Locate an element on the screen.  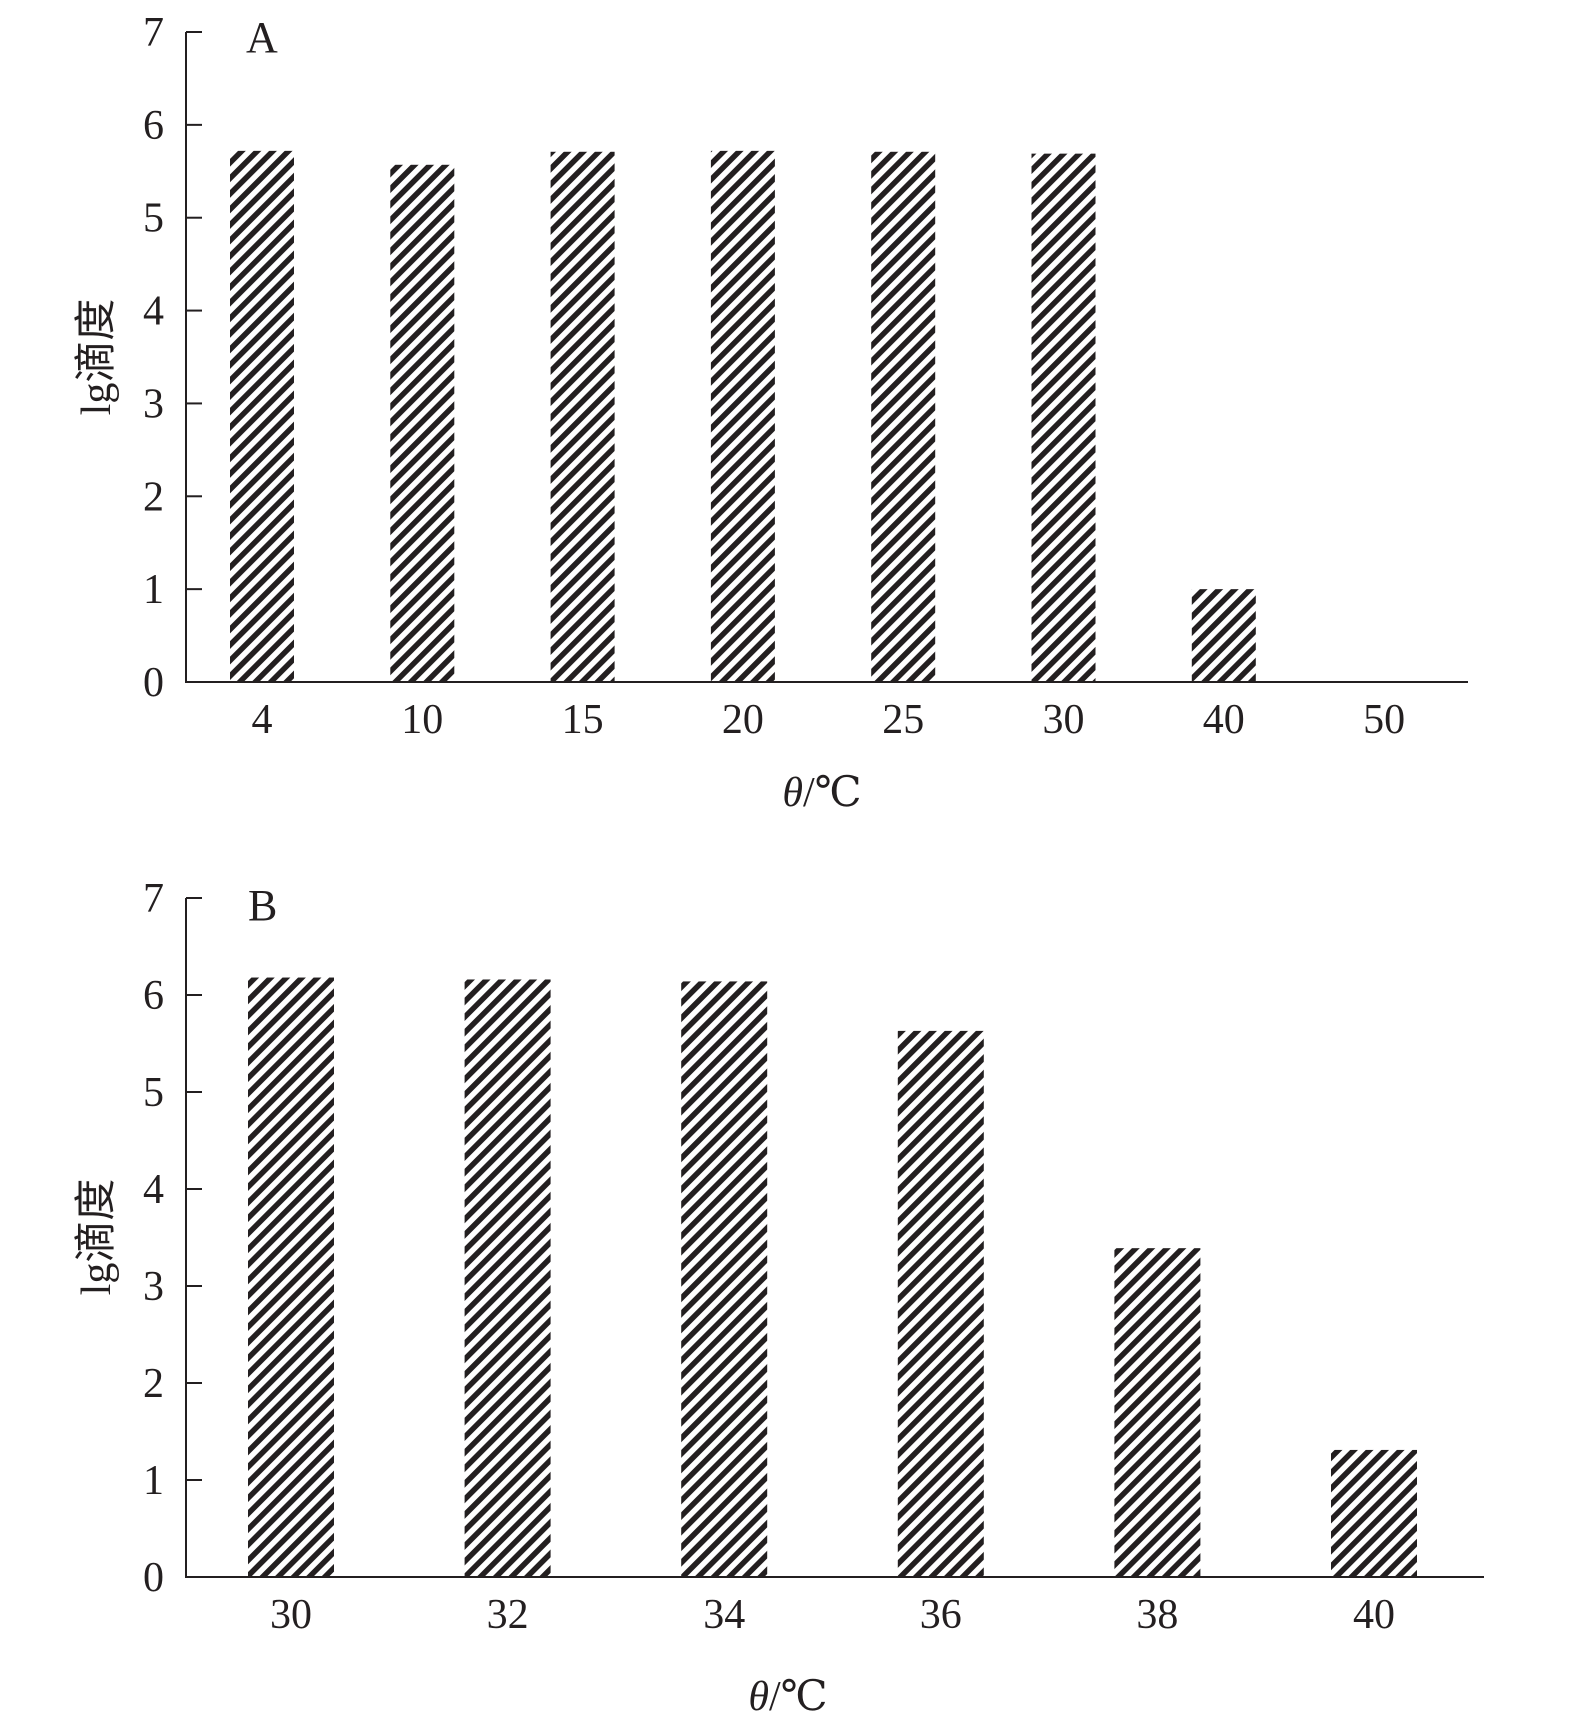
x-tick-label: 20 is located at coordinates (743, 720).